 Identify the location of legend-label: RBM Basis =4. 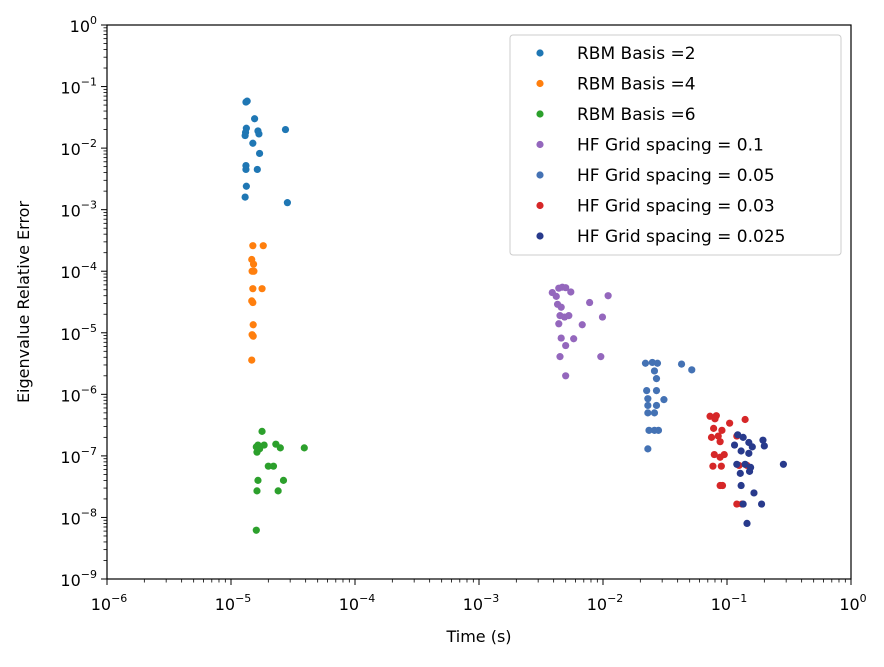
(636, 85).